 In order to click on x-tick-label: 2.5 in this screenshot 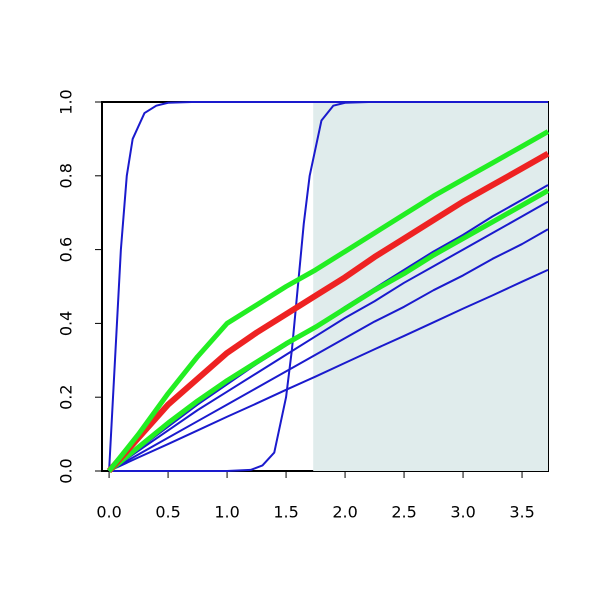, I will do `click(403, 512)`.